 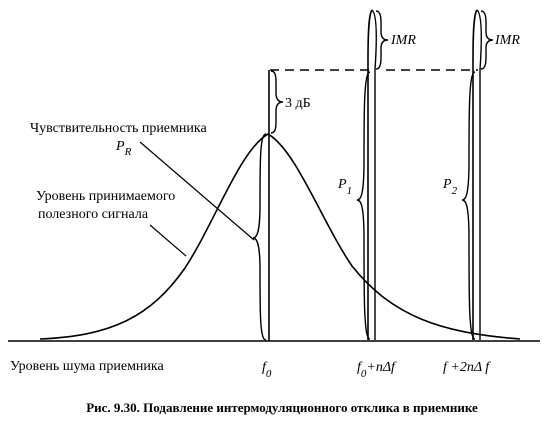 I want to click on imr-label-2: IMR, so click(x=507, y=40).